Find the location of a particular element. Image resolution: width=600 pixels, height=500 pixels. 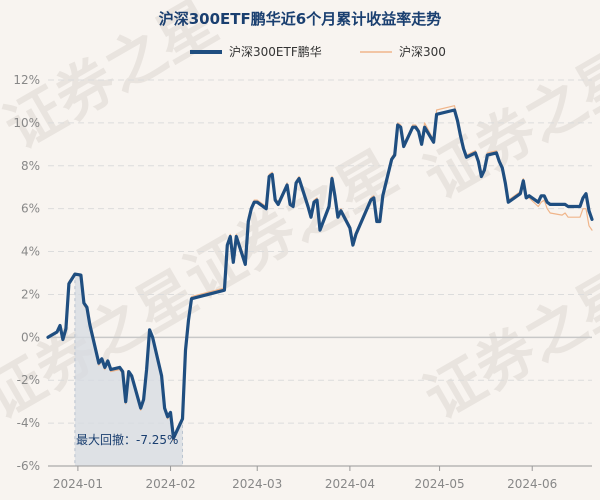

y-tick-label: 8% is located at coordinates (30, 166).